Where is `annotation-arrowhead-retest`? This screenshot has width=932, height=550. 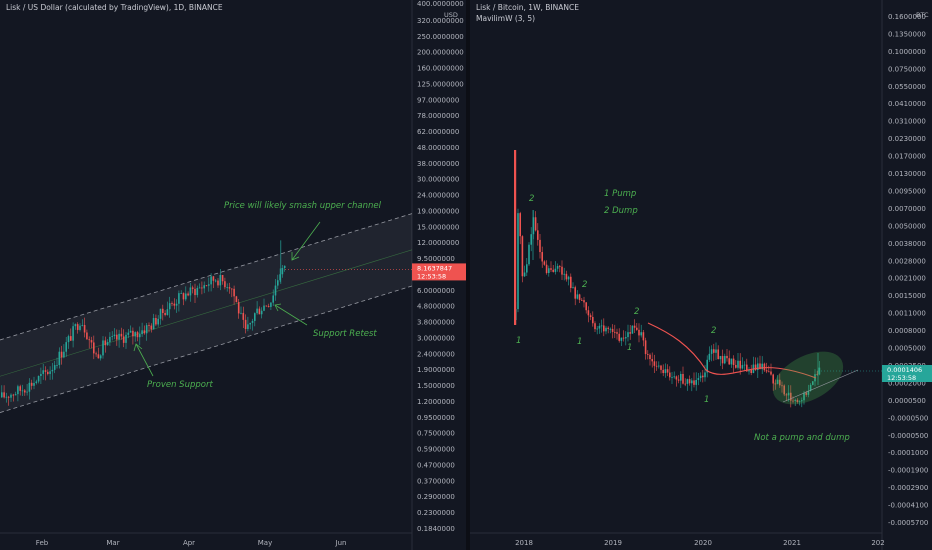
annotation-arrowhead-retest is located at coordinates (278, 307).